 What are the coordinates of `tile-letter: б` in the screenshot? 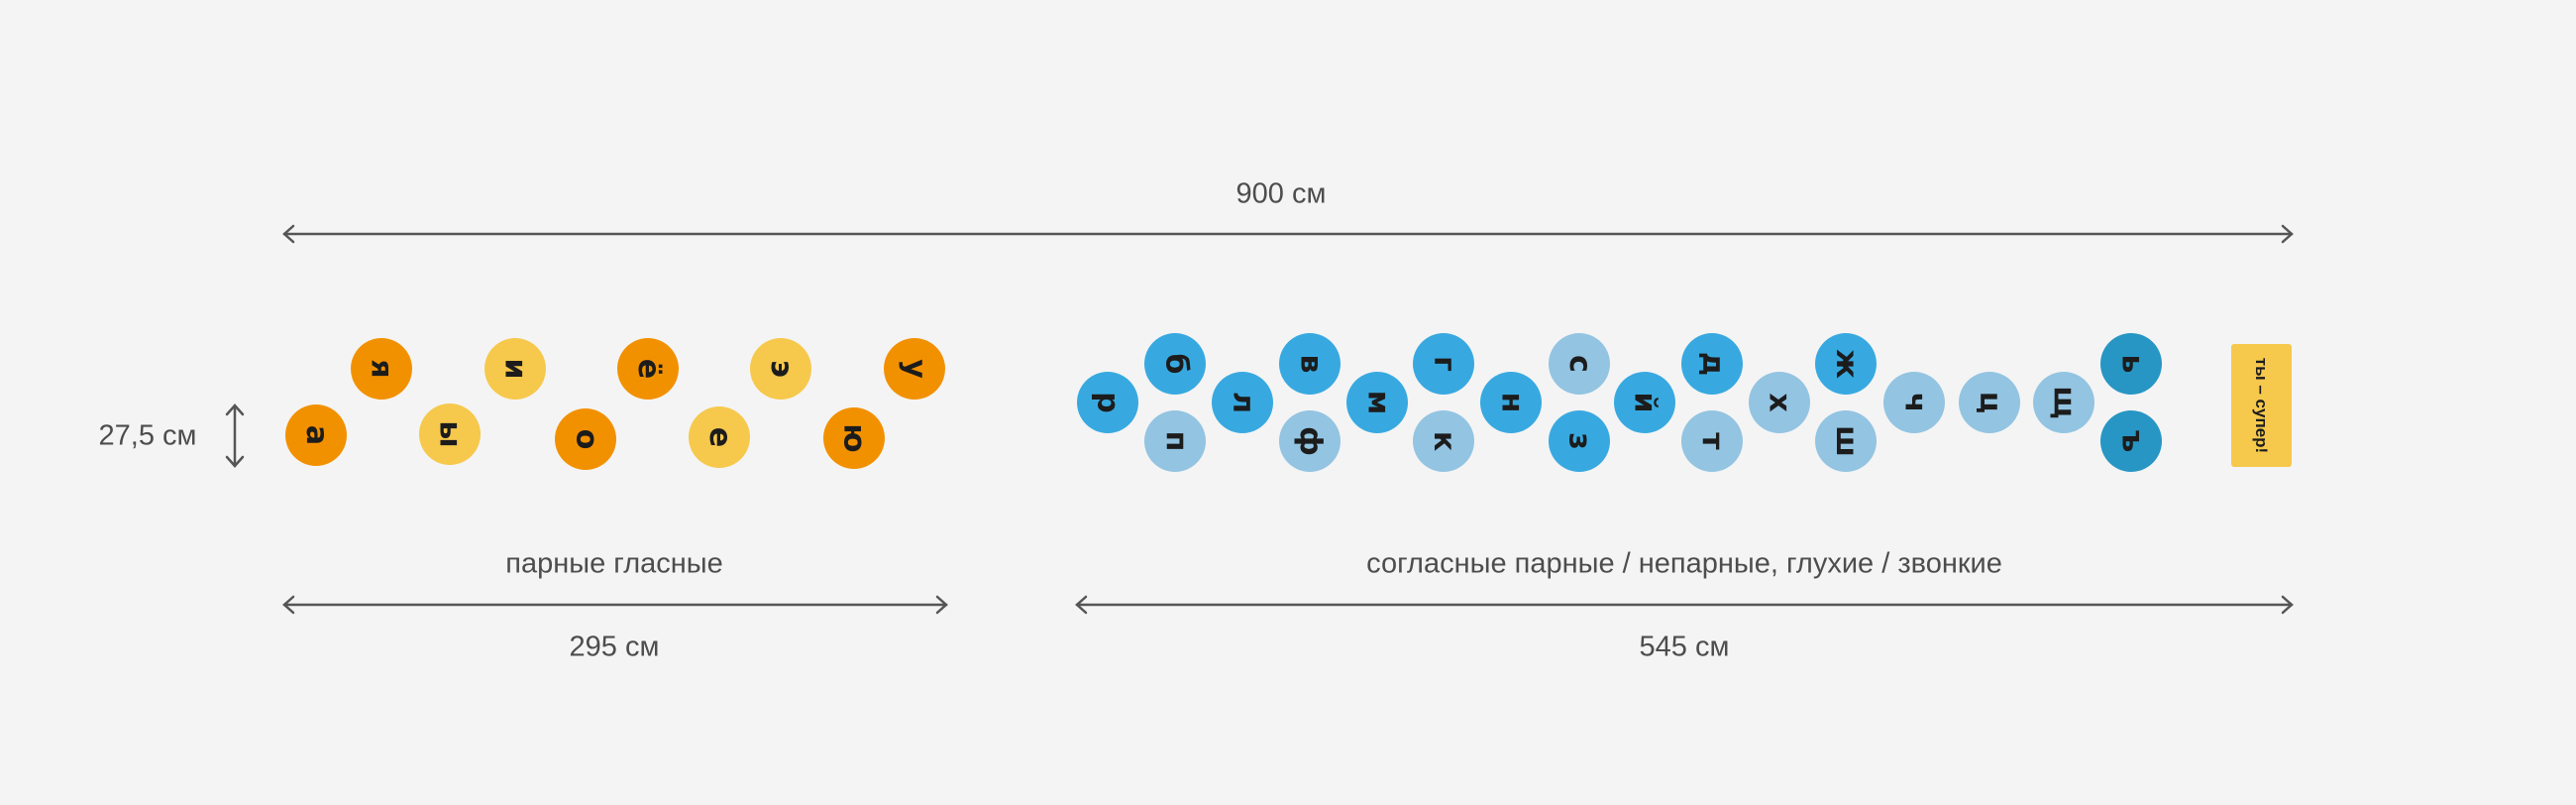 It's located at (1175, 364).